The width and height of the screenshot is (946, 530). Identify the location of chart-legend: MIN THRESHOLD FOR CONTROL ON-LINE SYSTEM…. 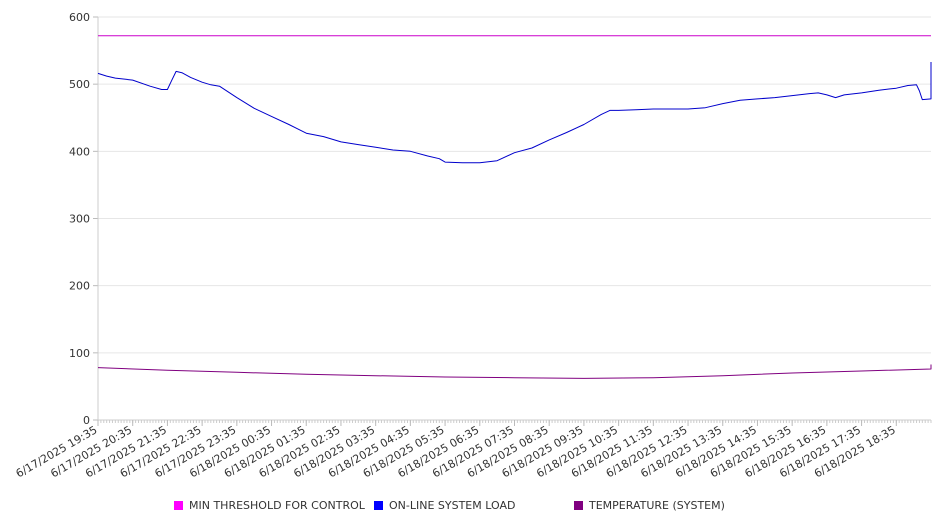
(473, 506).